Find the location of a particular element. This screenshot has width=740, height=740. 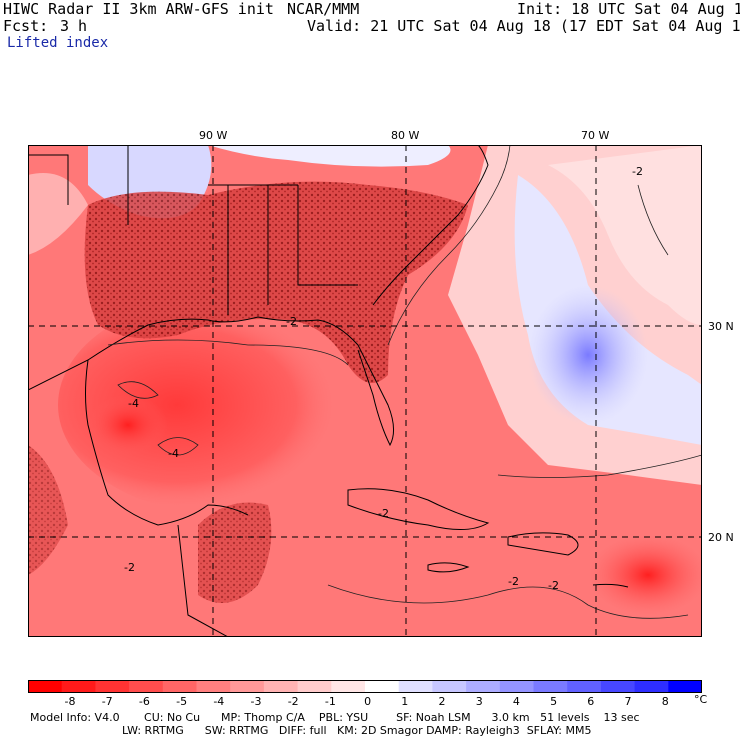

colorbar-tick-label: 0 is located at coordinates (368, 701).